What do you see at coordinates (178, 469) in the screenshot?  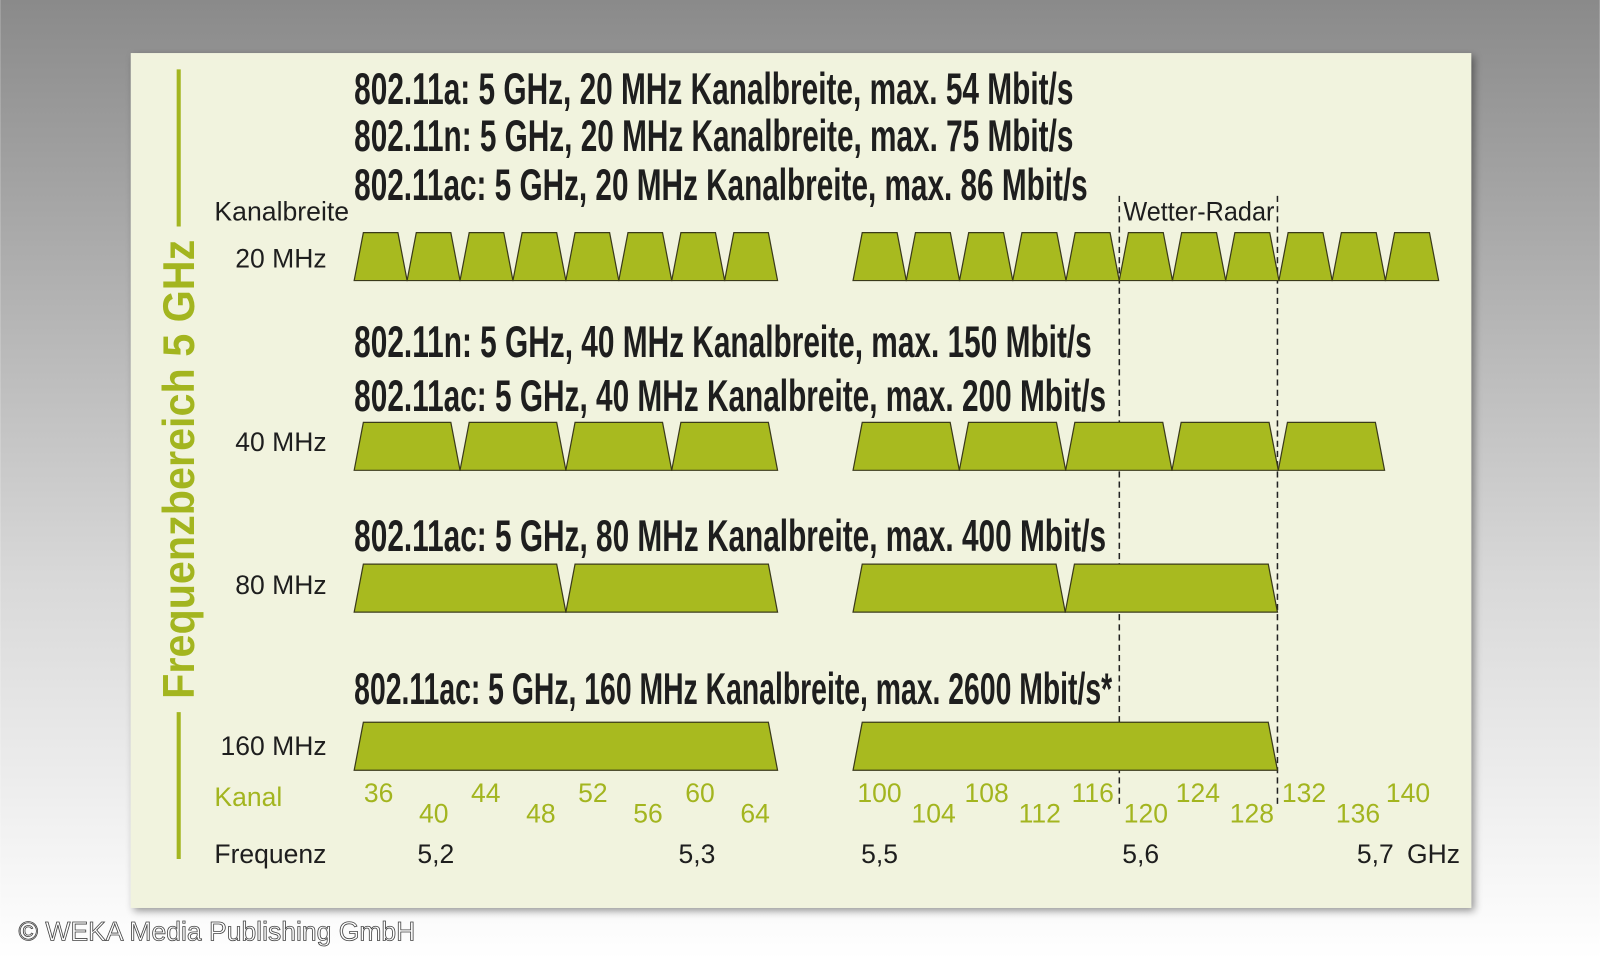 I see `side-label: Frequenzbereich 5 GHz` at bounding box center [178, 469].